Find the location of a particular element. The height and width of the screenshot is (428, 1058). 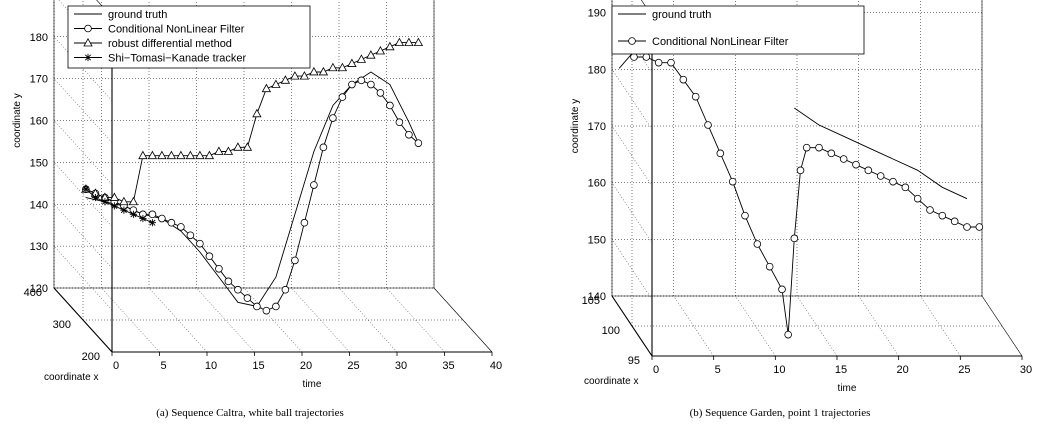

x-tick-label: 20 is located at coordinates (903, 370).